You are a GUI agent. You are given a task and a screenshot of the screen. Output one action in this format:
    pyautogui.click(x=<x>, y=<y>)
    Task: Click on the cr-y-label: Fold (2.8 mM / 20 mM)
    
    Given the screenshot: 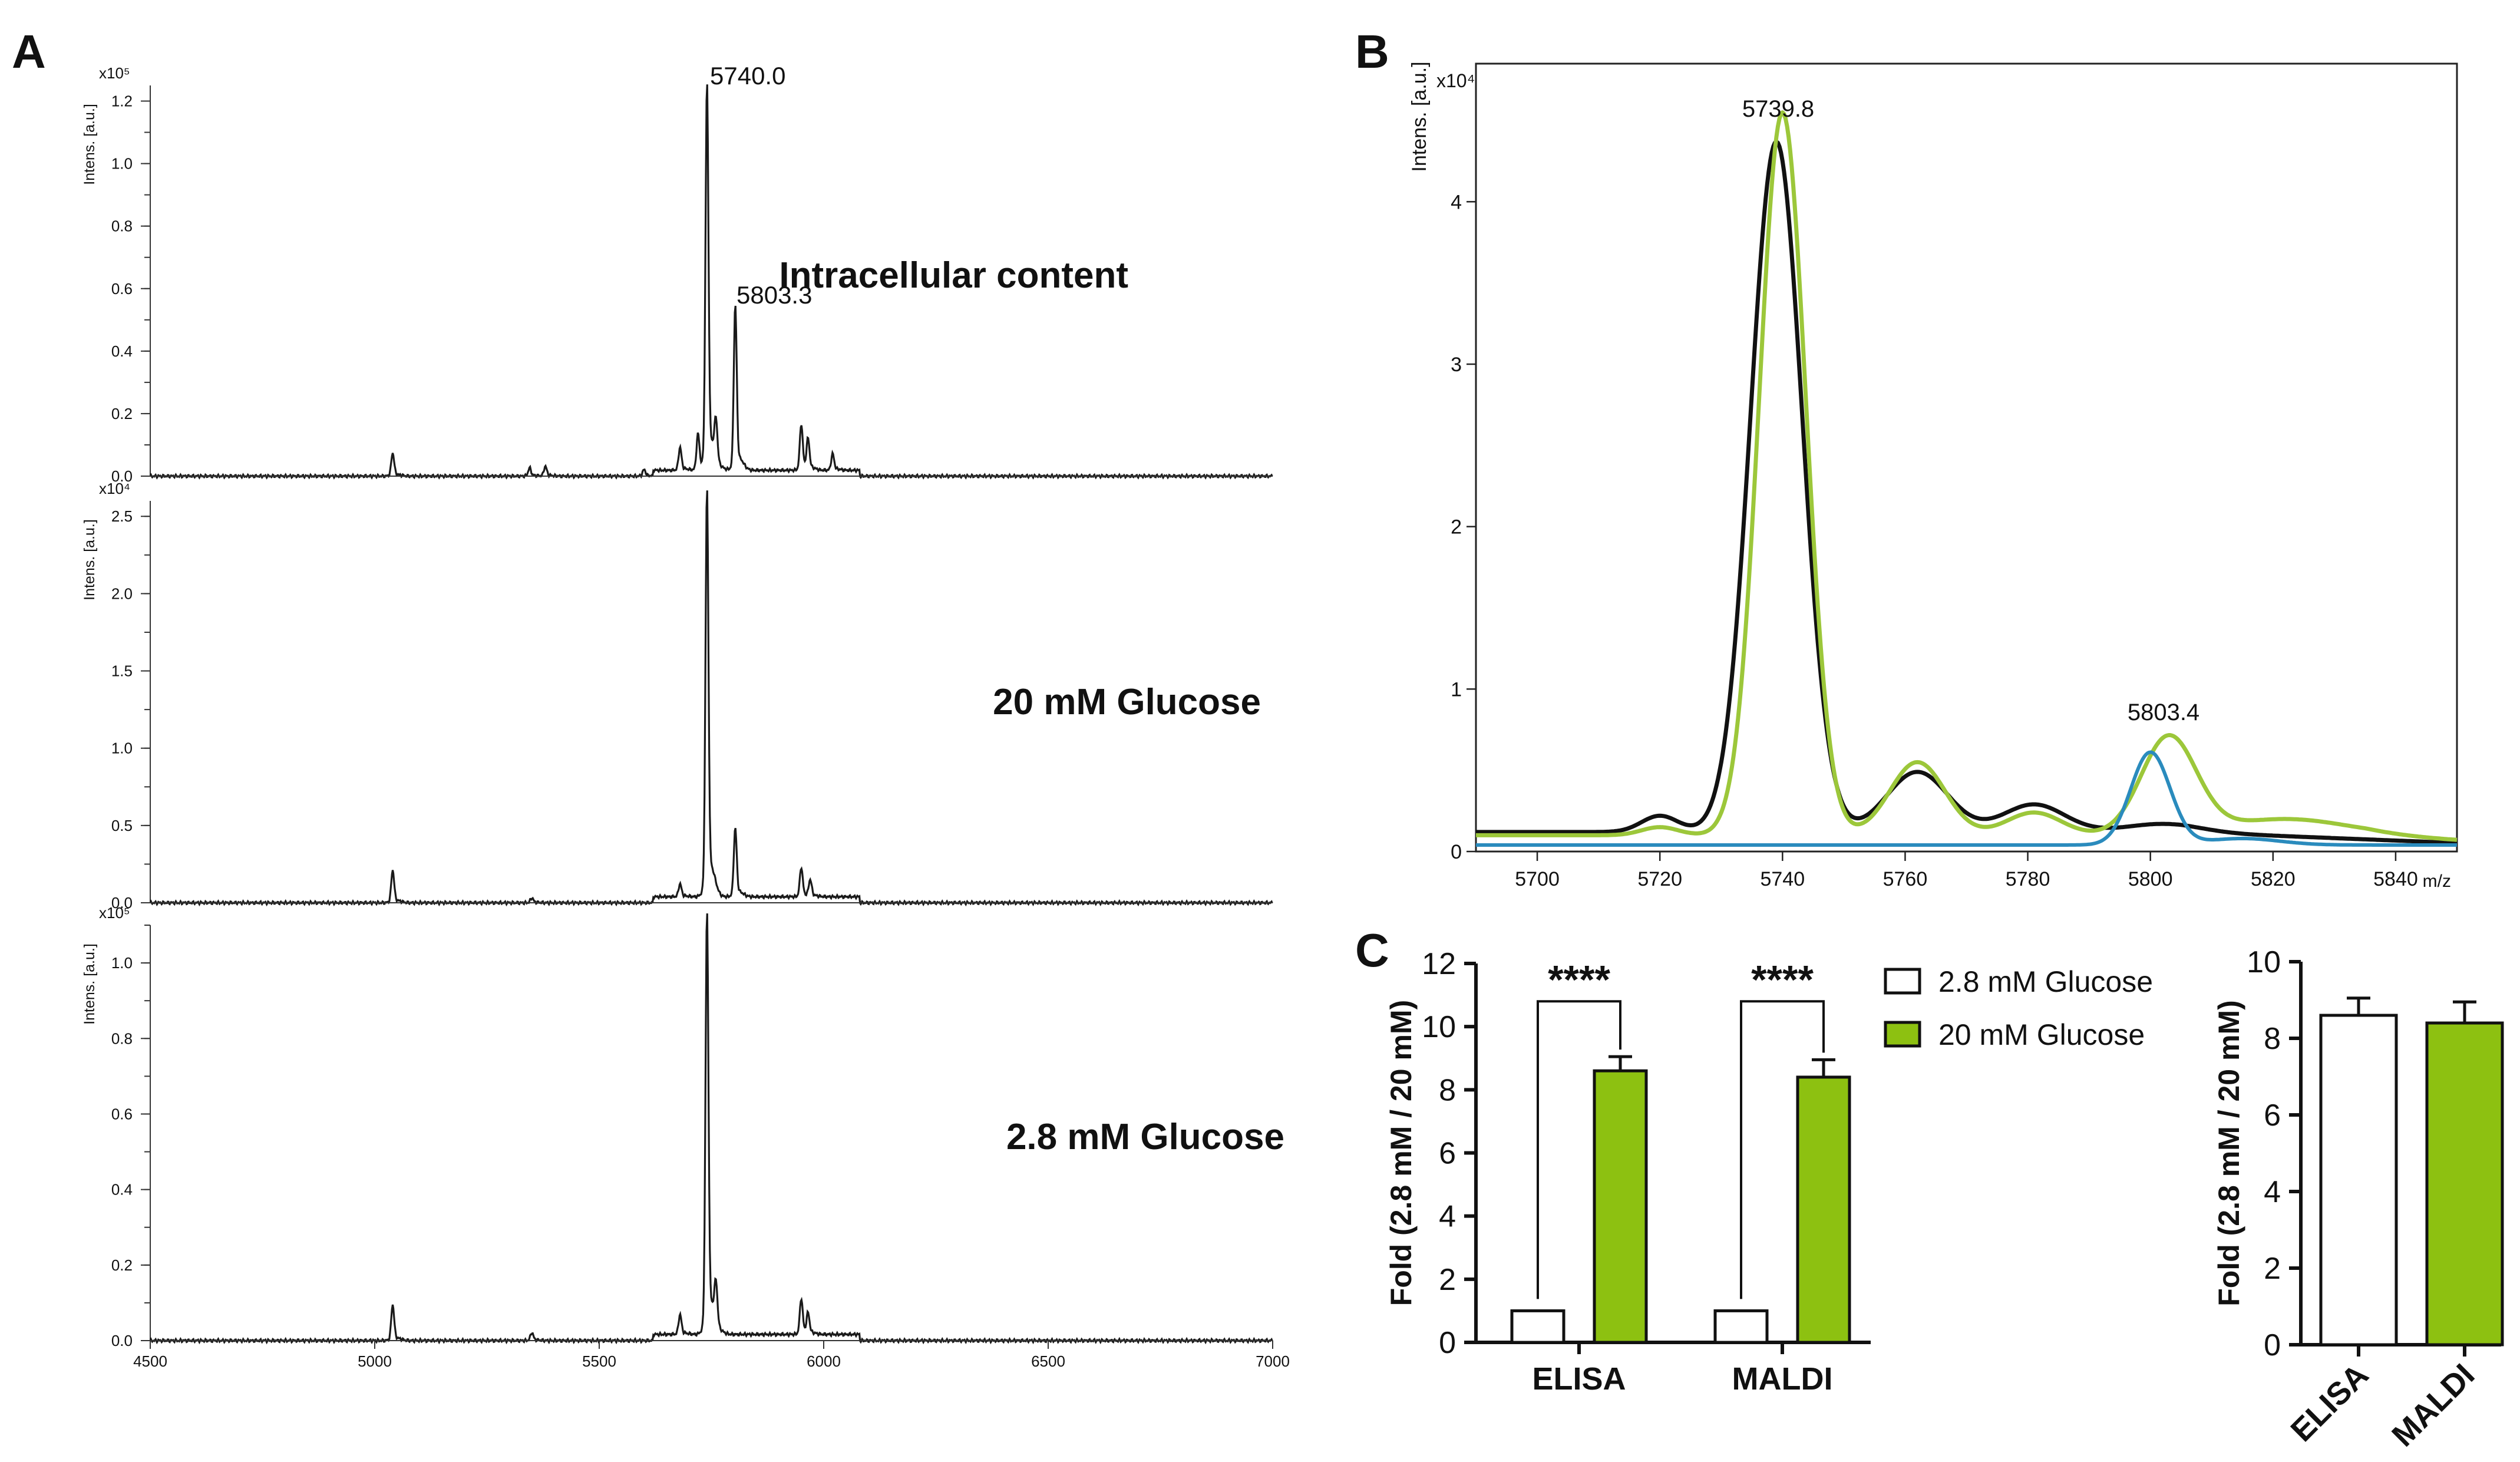 What is the action you would take?
    pyautogui.click(x=2228, y=1153)
    